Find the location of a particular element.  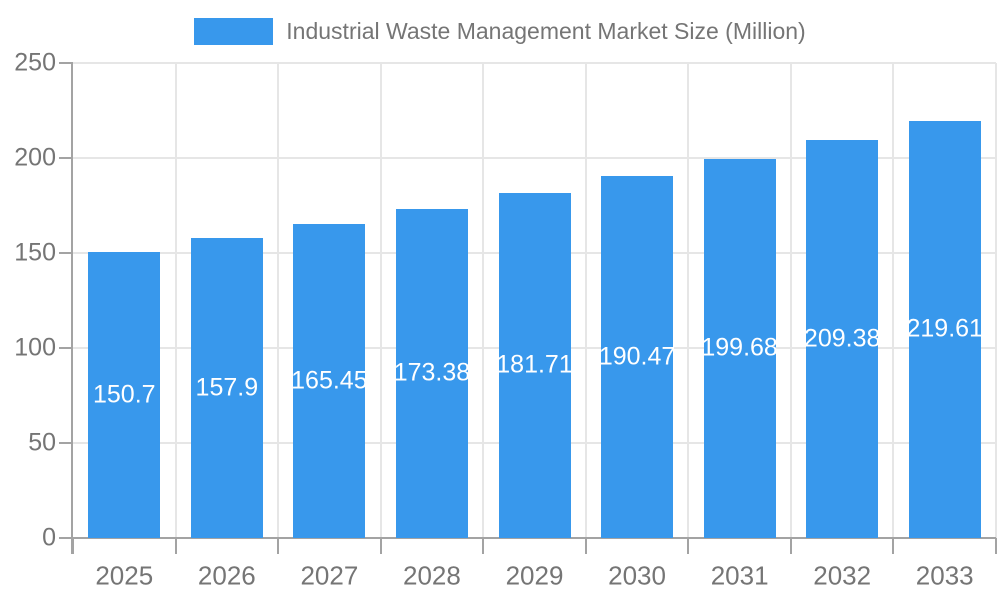

bar-2033 is located at coordinates (944, 329).